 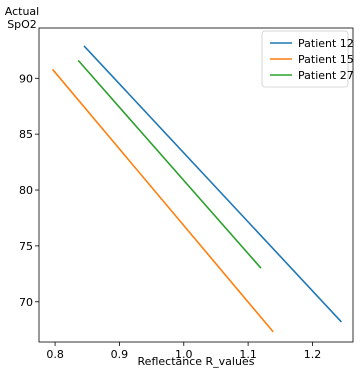 I want to click on x-axis-title: Reflectance R_values, so click(x=196, y=361).